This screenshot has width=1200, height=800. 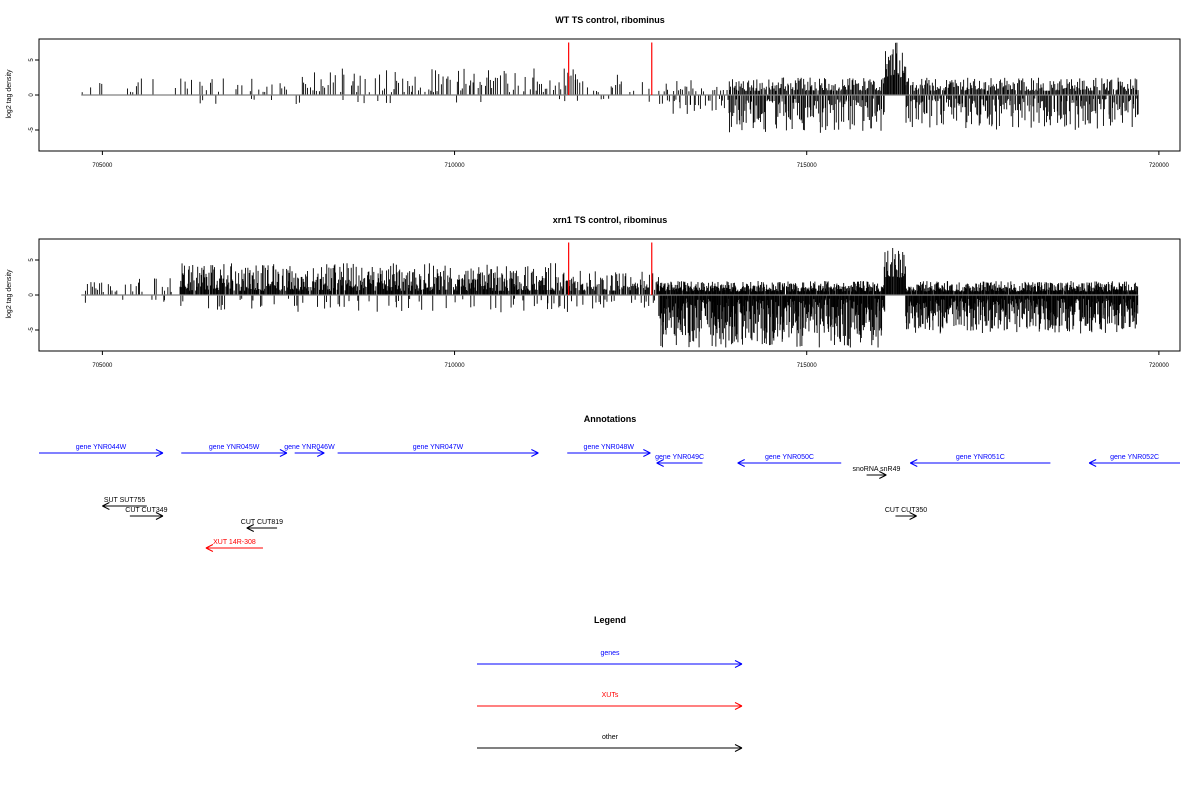 I want to click on xrn1-y-tick-label: 0, so click(x=32, y=295).